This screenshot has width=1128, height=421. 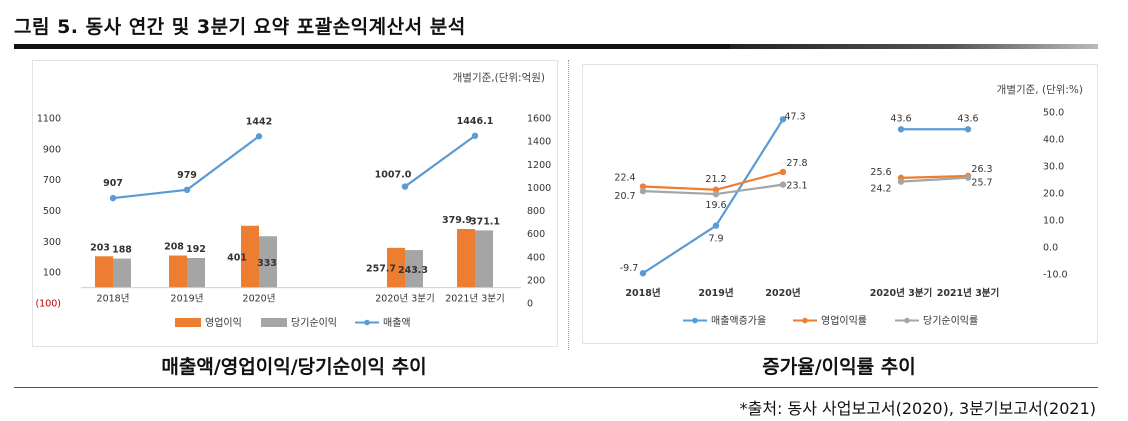 I want to click on legend-label-operating-profit: 영업이익, so click(x=223, y=322).